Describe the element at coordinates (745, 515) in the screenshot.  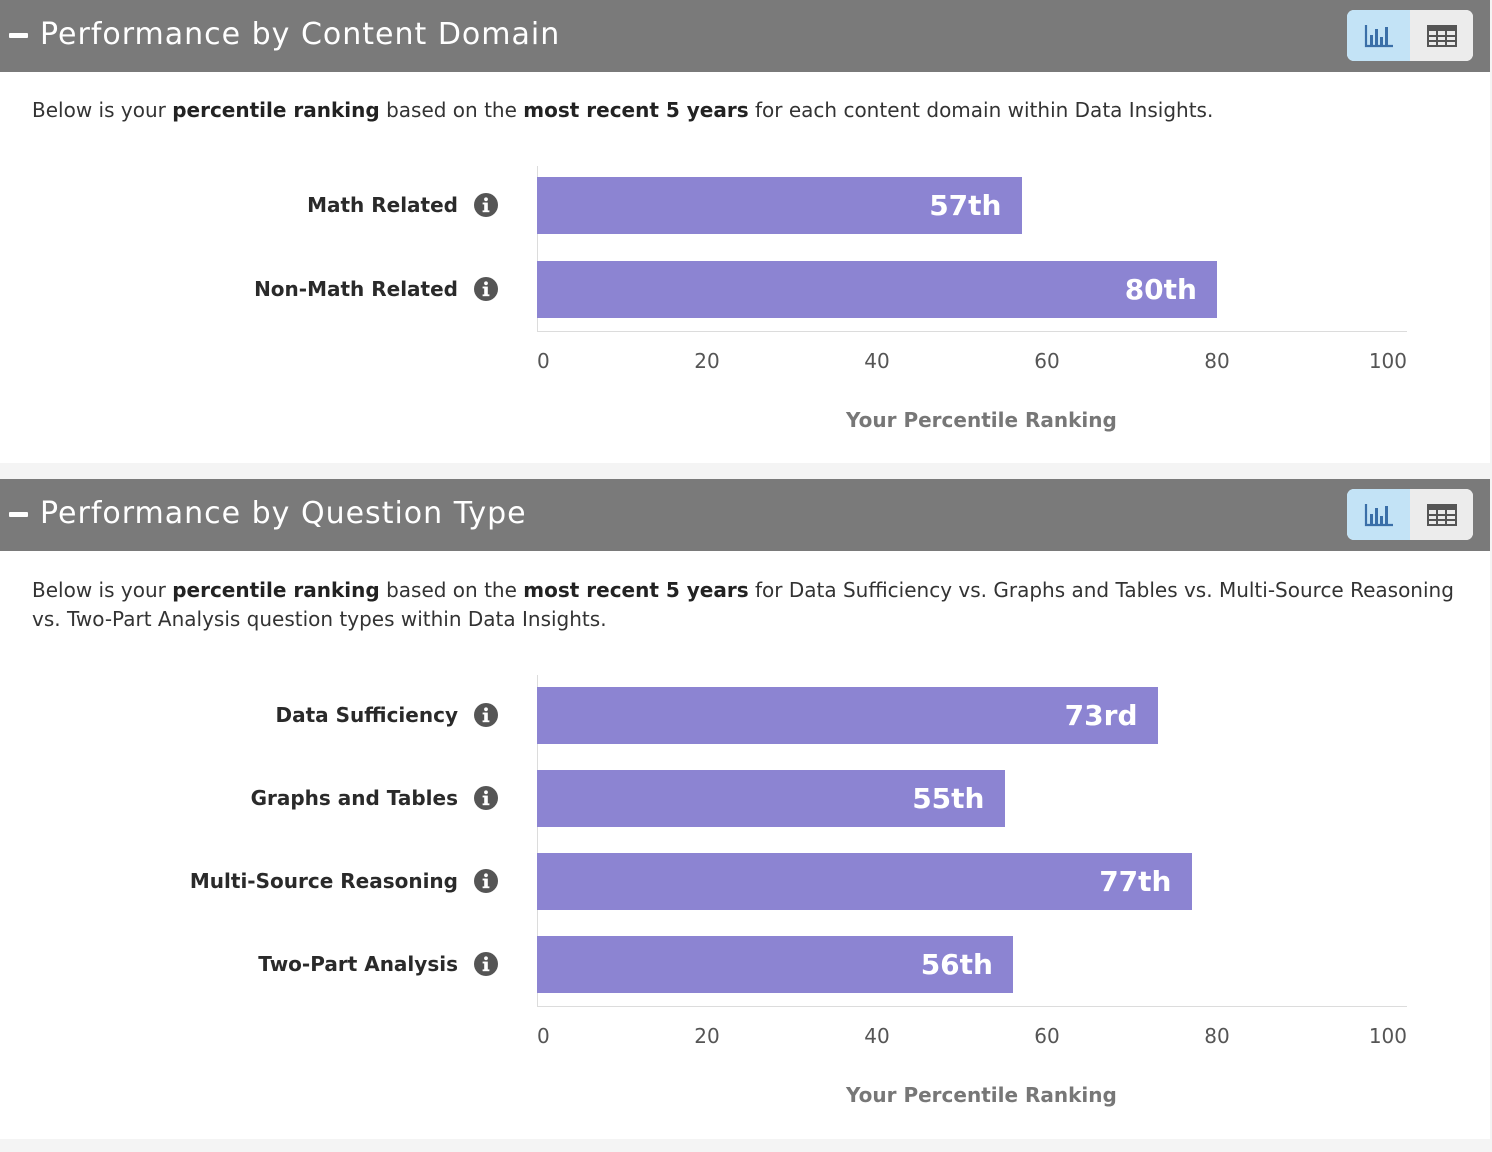
I see `section-header: Performance by Question Type` at that location.